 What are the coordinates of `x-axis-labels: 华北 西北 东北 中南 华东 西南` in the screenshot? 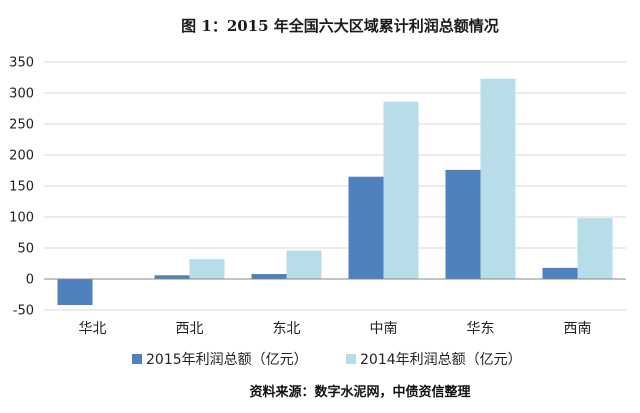 It's located at (335, 329).